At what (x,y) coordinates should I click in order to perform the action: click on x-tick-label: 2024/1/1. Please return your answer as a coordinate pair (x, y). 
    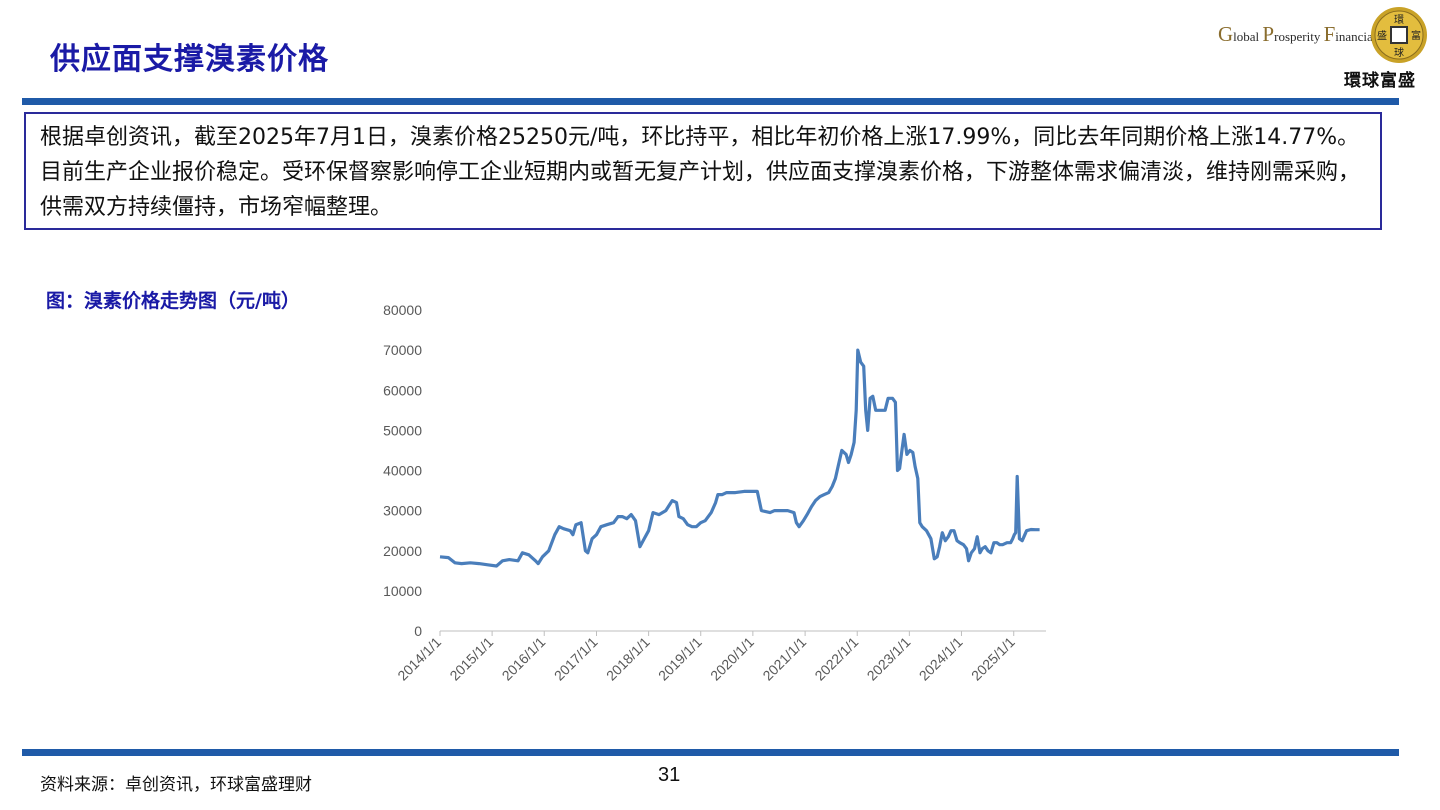
    Looking at the image, I should click on (941, 659).